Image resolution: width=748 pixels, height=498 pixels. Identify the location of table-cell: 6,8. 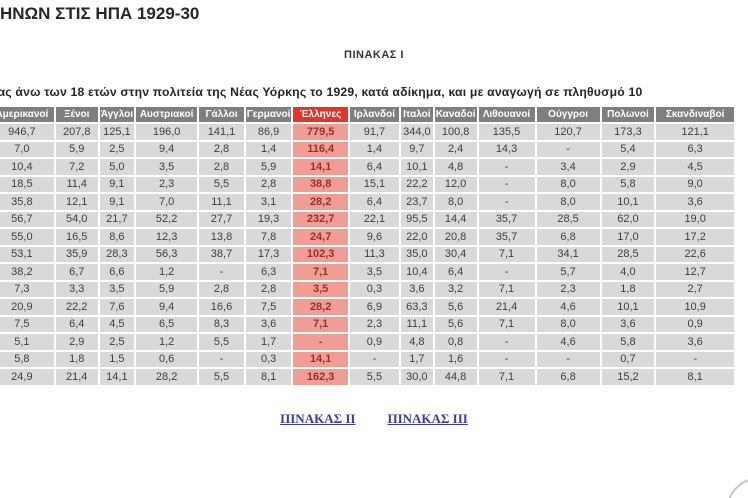
(568, 237).